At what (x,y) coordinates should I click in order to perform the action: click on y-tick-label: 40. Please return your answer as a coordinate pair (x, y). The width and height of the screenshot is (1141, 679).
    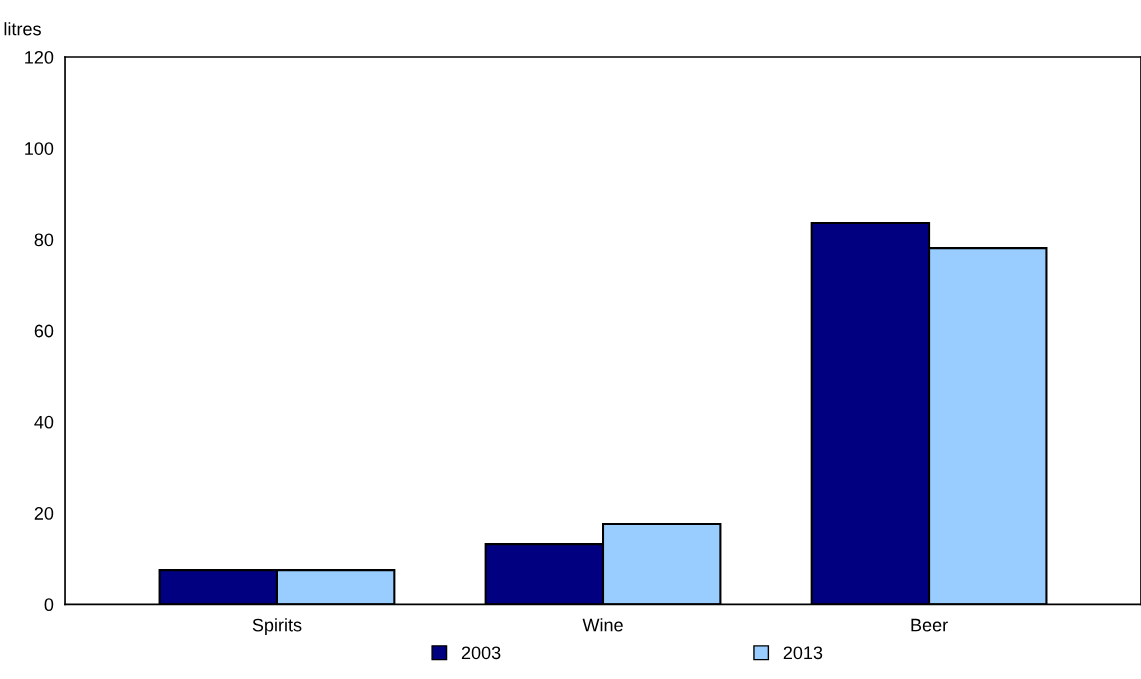
    Looking at the image, I should click on (44, 422).